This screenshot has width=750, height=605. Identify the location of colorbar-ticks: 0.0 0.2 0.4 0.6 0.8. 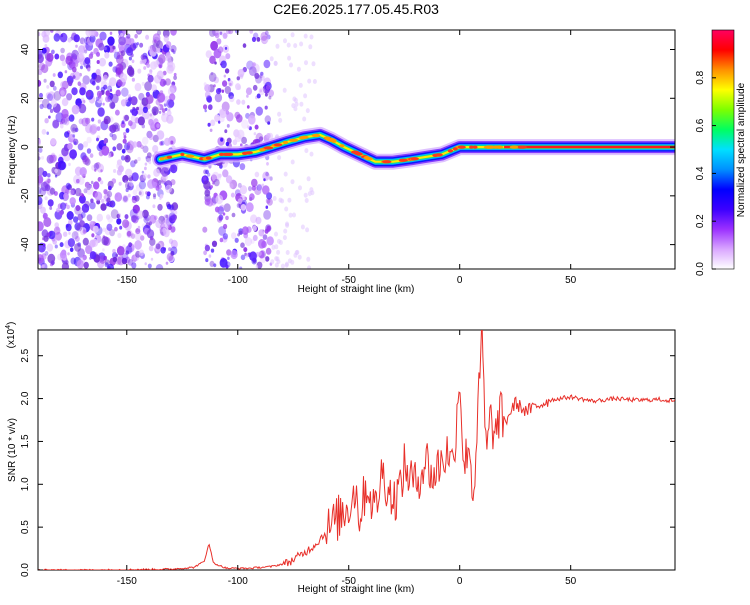
(705, 173).